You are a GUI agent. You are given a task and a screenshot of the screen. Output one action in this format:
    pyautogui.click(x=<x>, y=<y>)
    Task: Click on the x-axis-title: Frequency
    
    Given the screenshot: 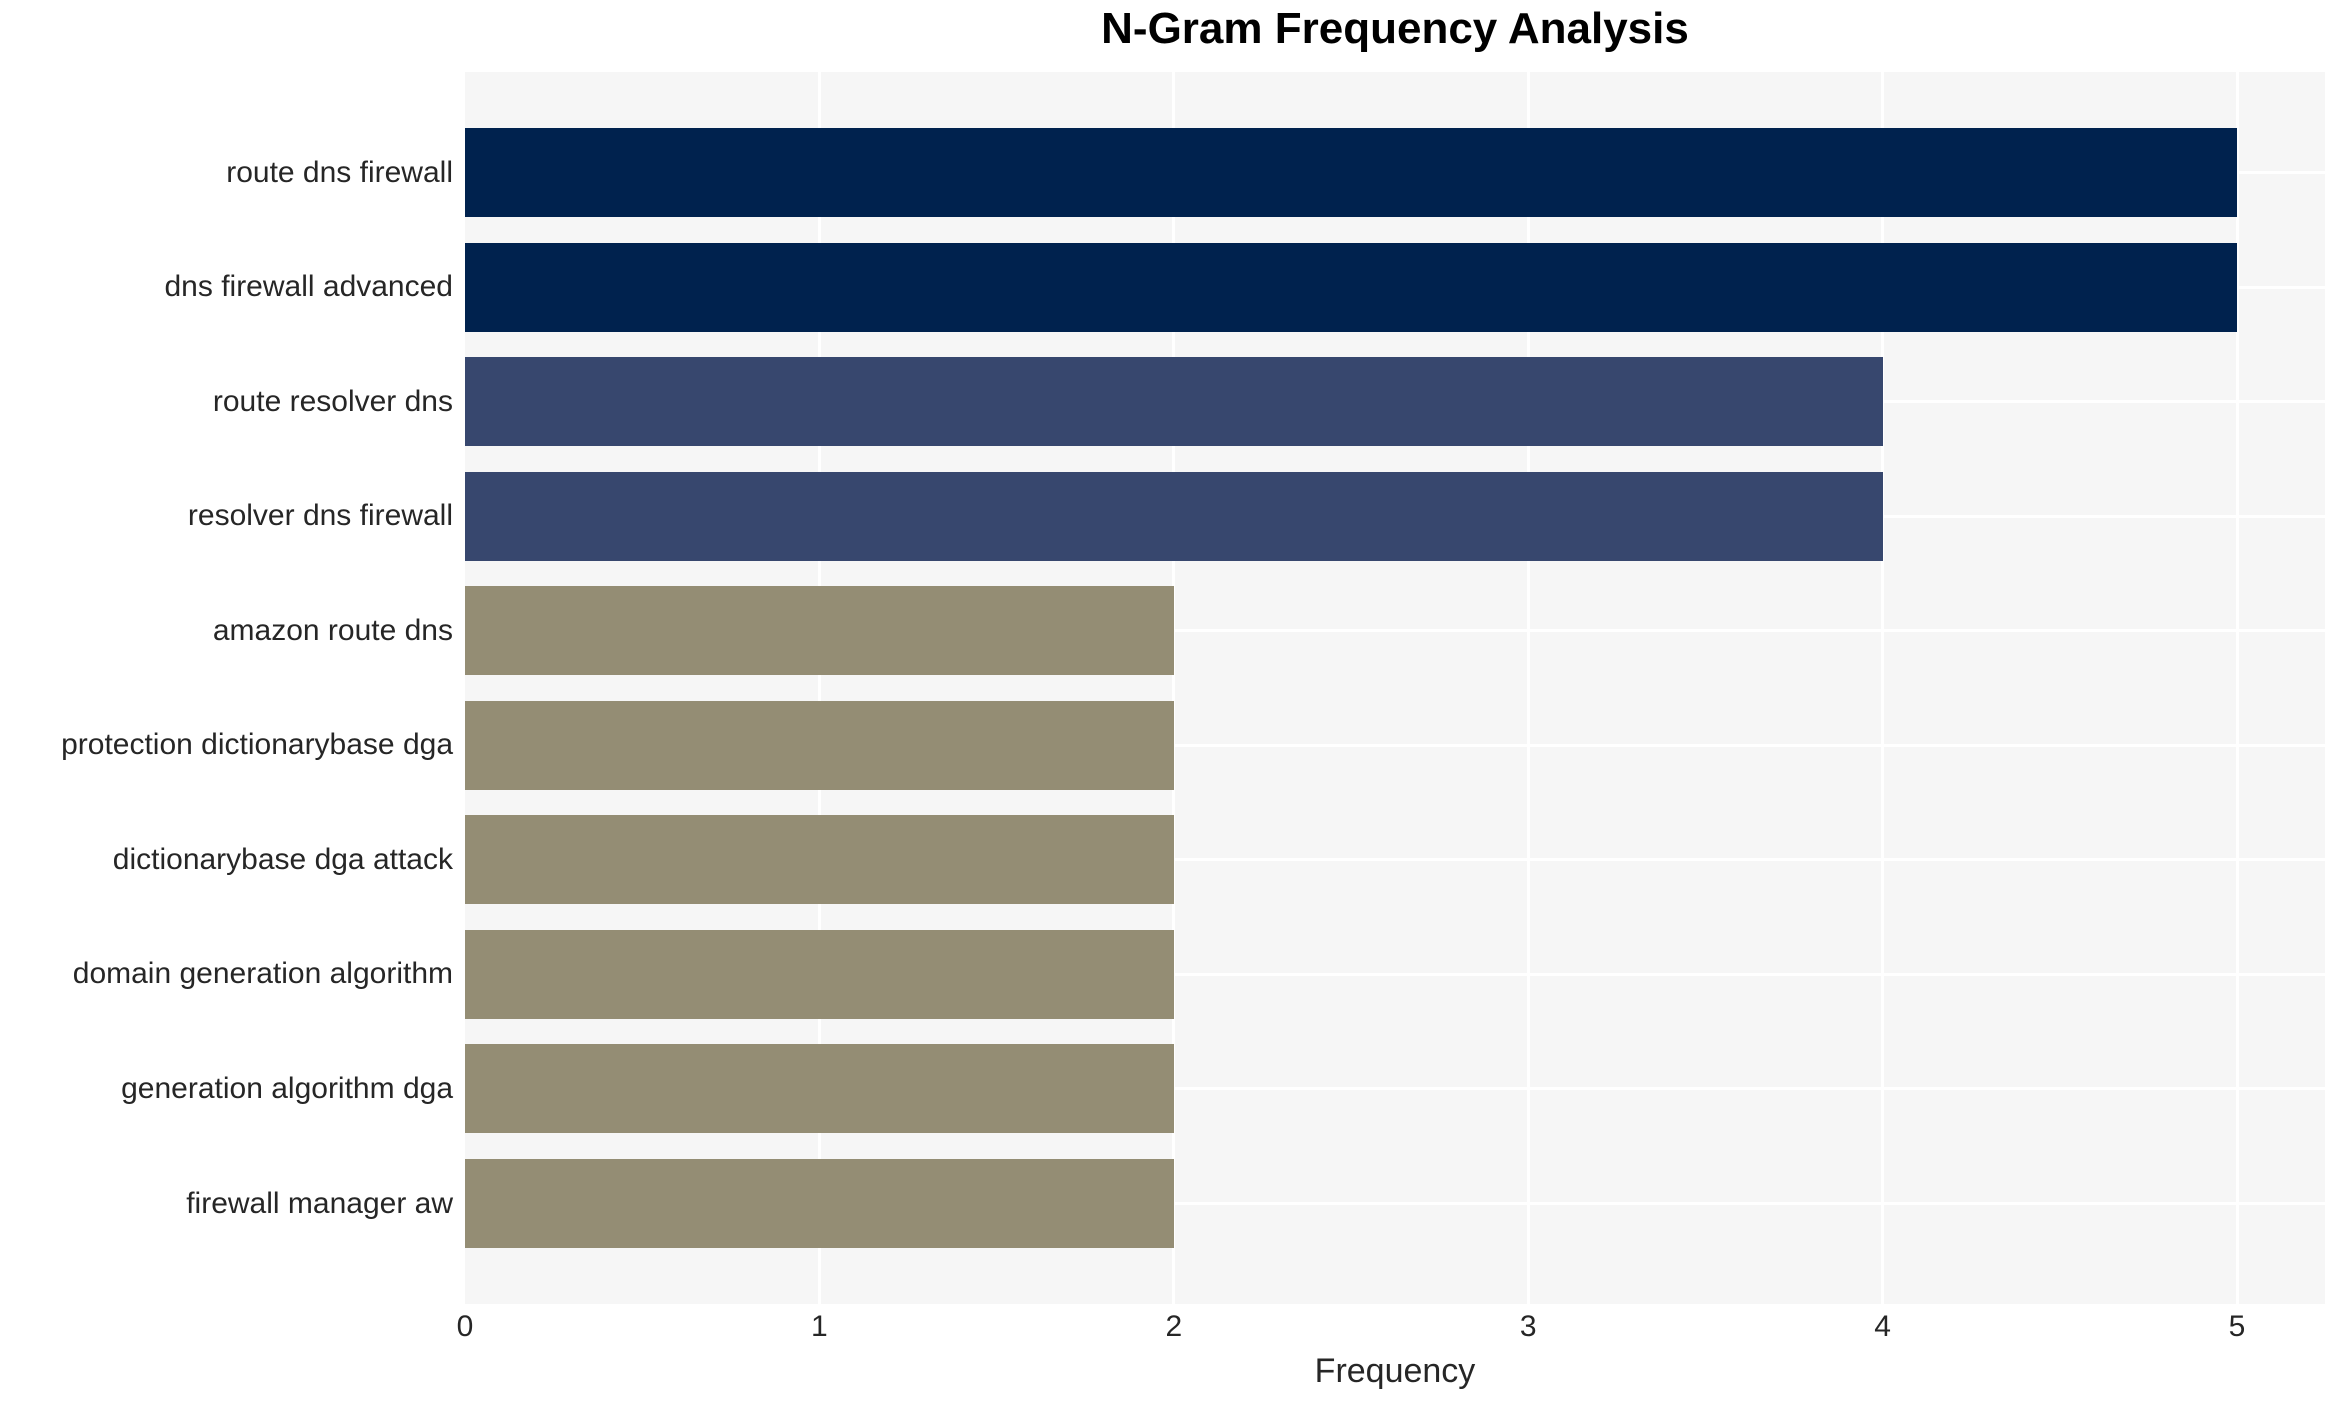 What is the action you would take?
    pyautogui.click(x=1395, y=1371)
    